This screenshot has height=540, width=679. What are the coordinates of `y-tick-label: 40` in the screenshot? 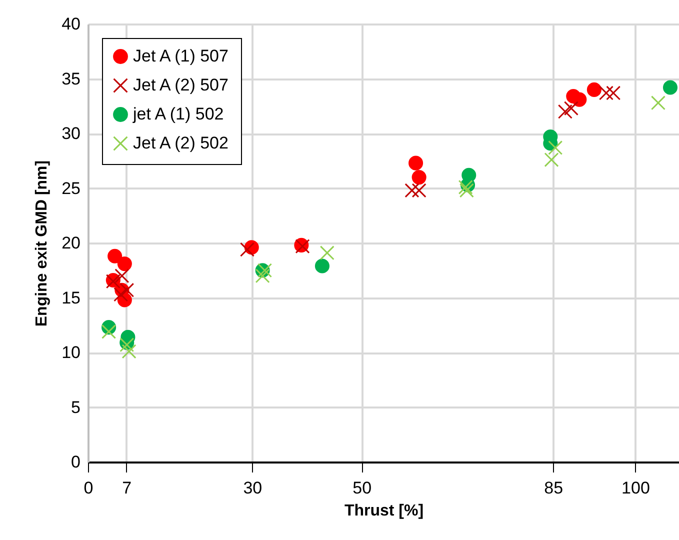 It's located at (71, 24).